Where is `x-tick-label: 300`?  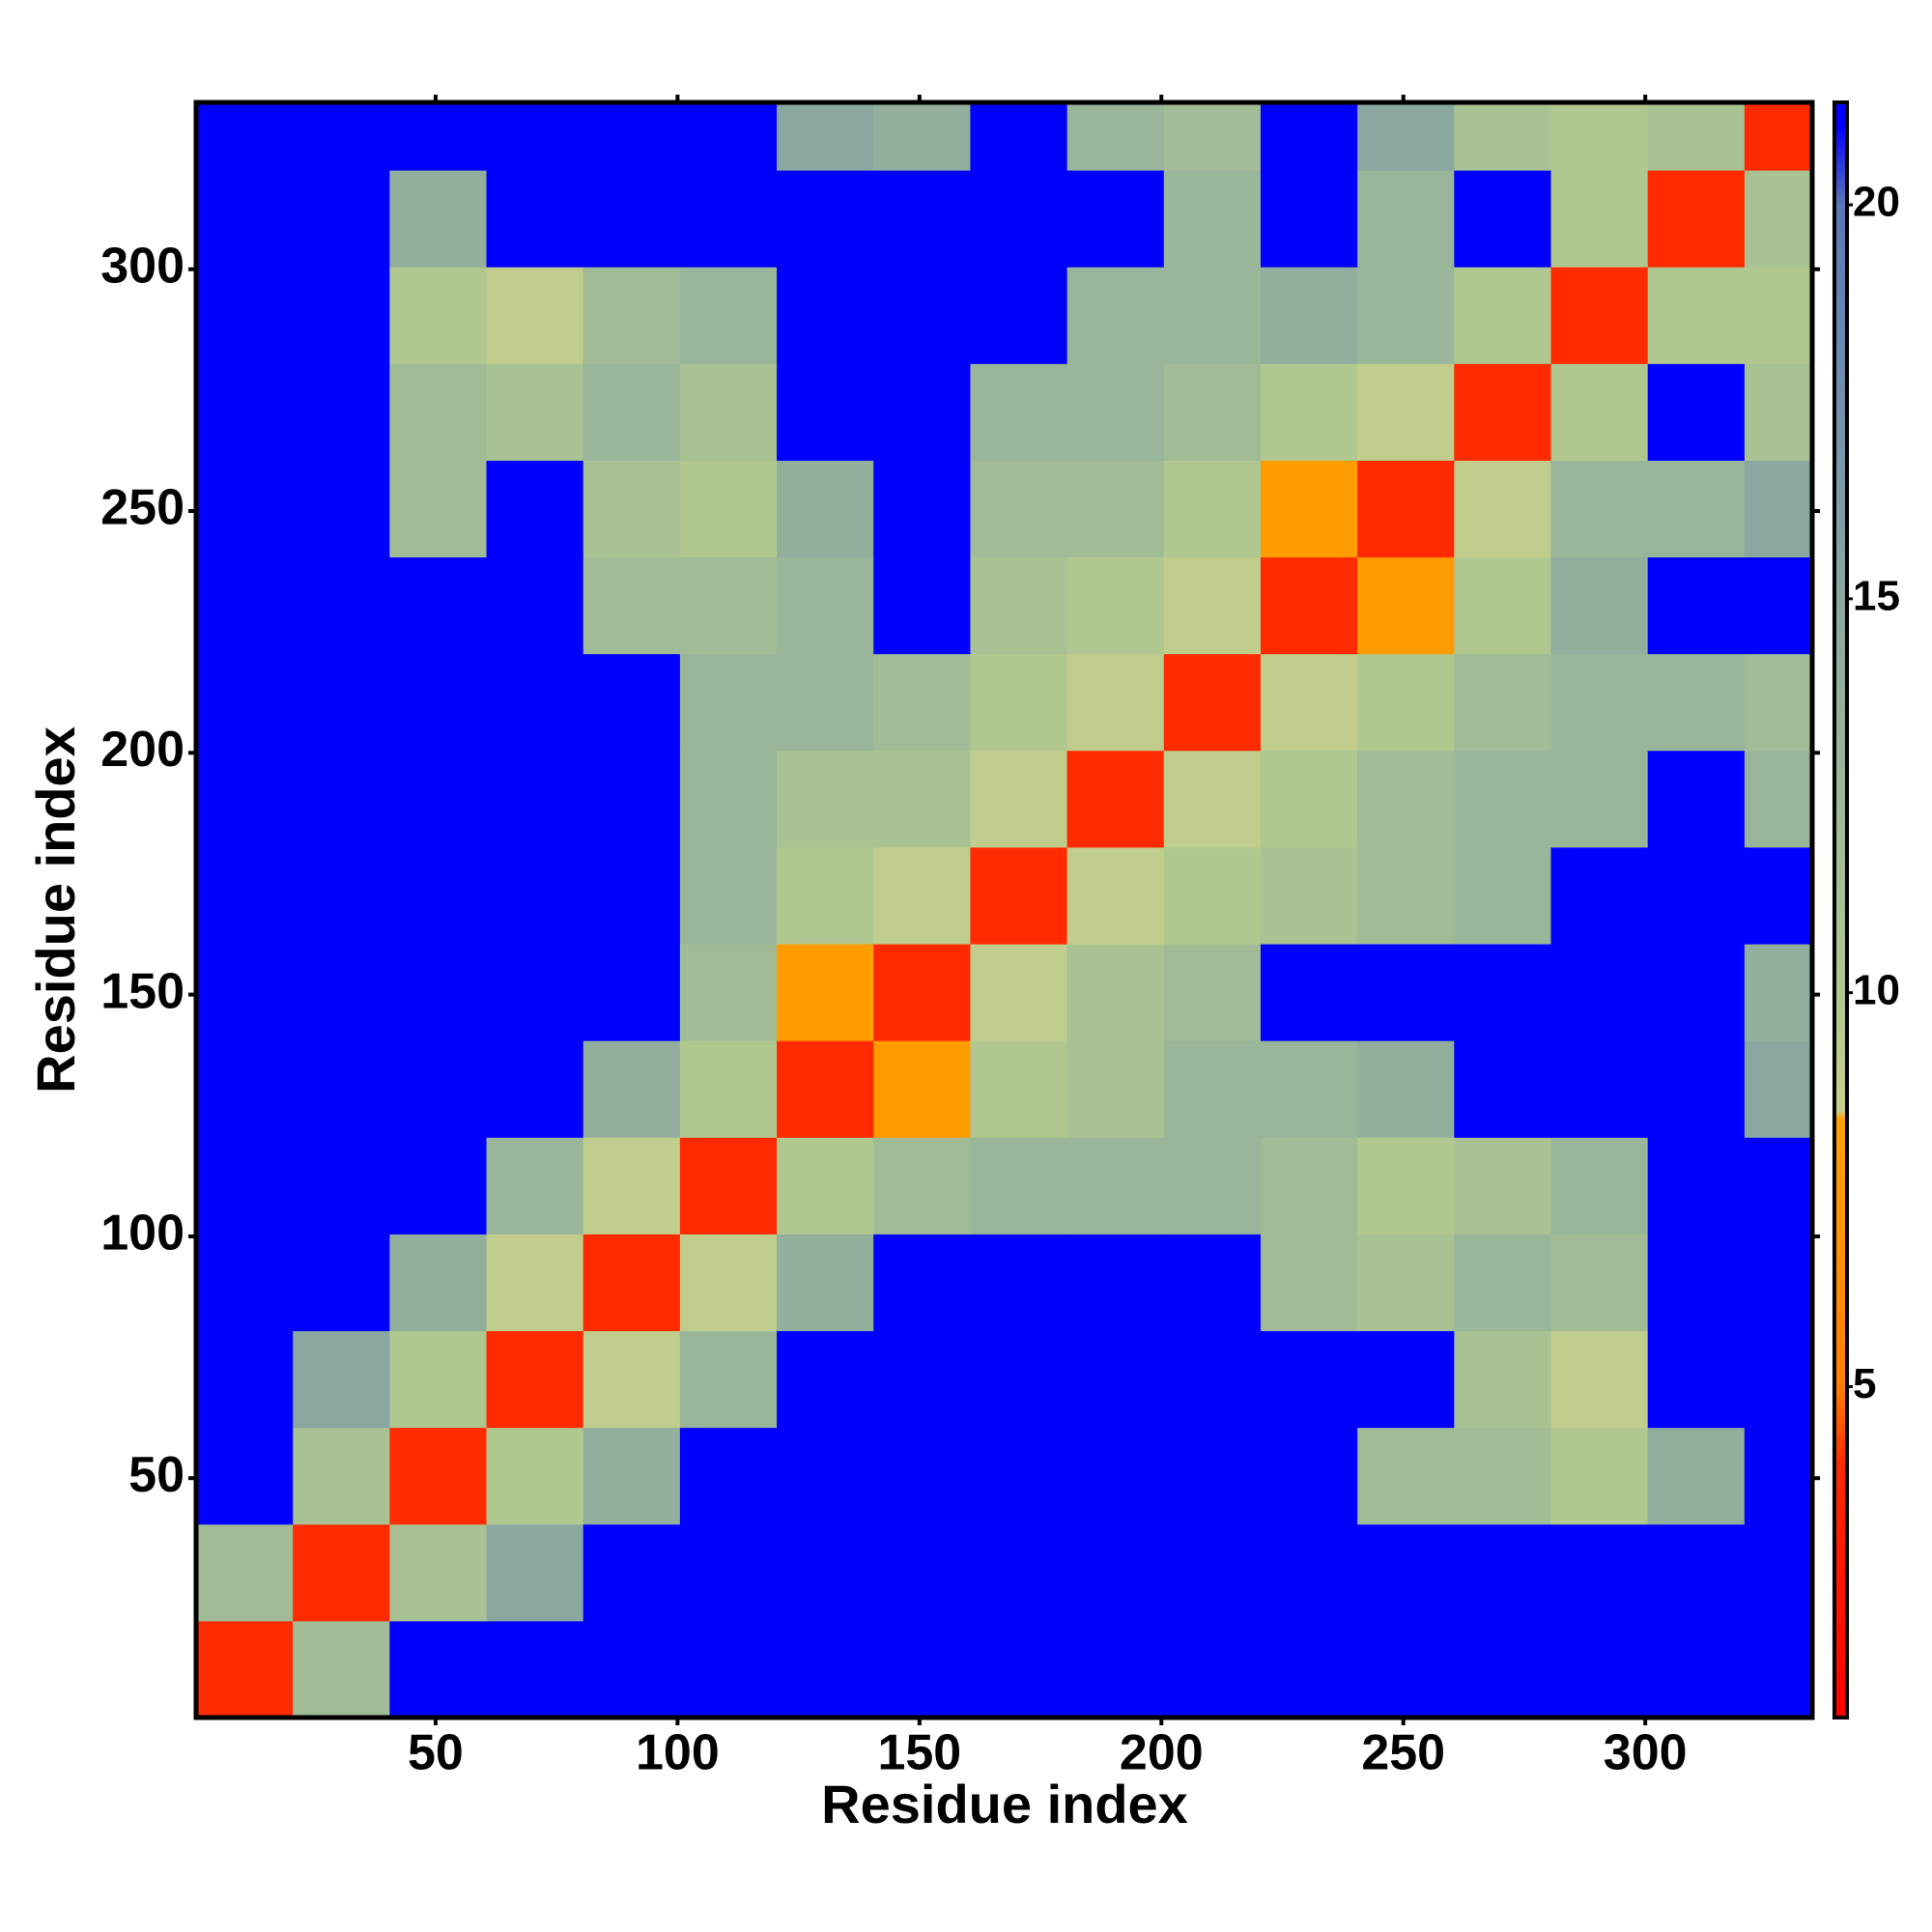 x-tick-label: 300 is located at coordinates (1646, 1753).